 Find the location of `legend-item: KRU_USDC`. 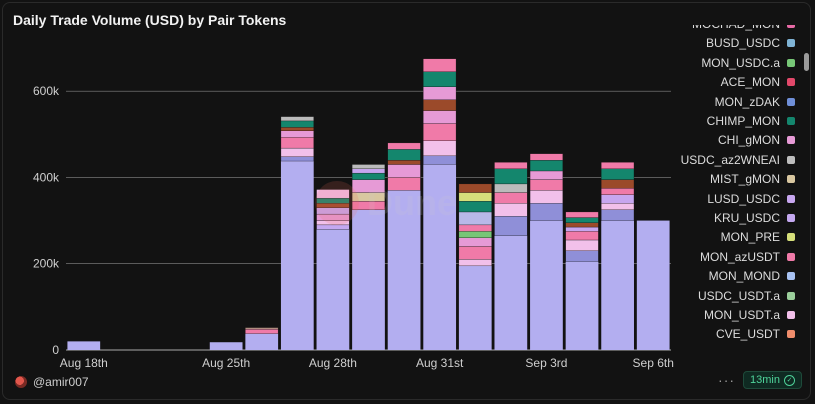

legend-item: KRU_USDC is located at coordinates (754, 218).